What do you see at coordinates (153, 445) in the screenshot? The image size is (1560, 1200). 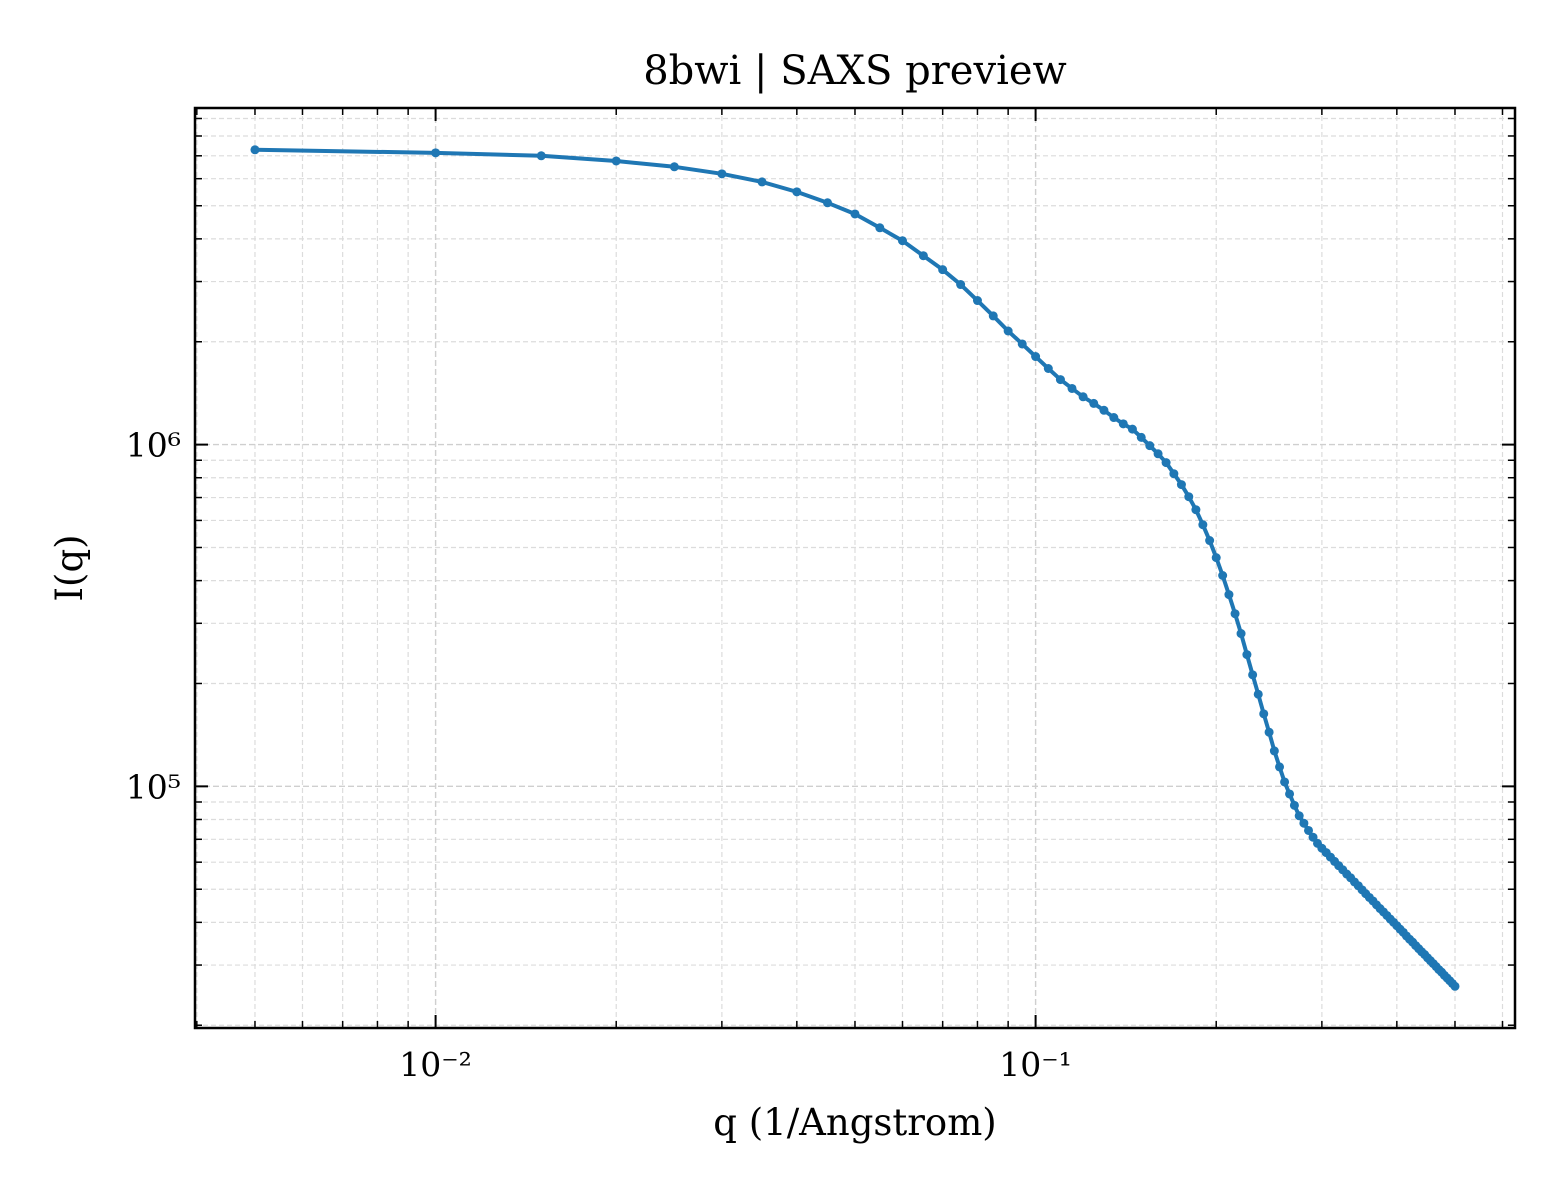 I see `y-tick-label: 10⁶` at bounding box center [153, 445].